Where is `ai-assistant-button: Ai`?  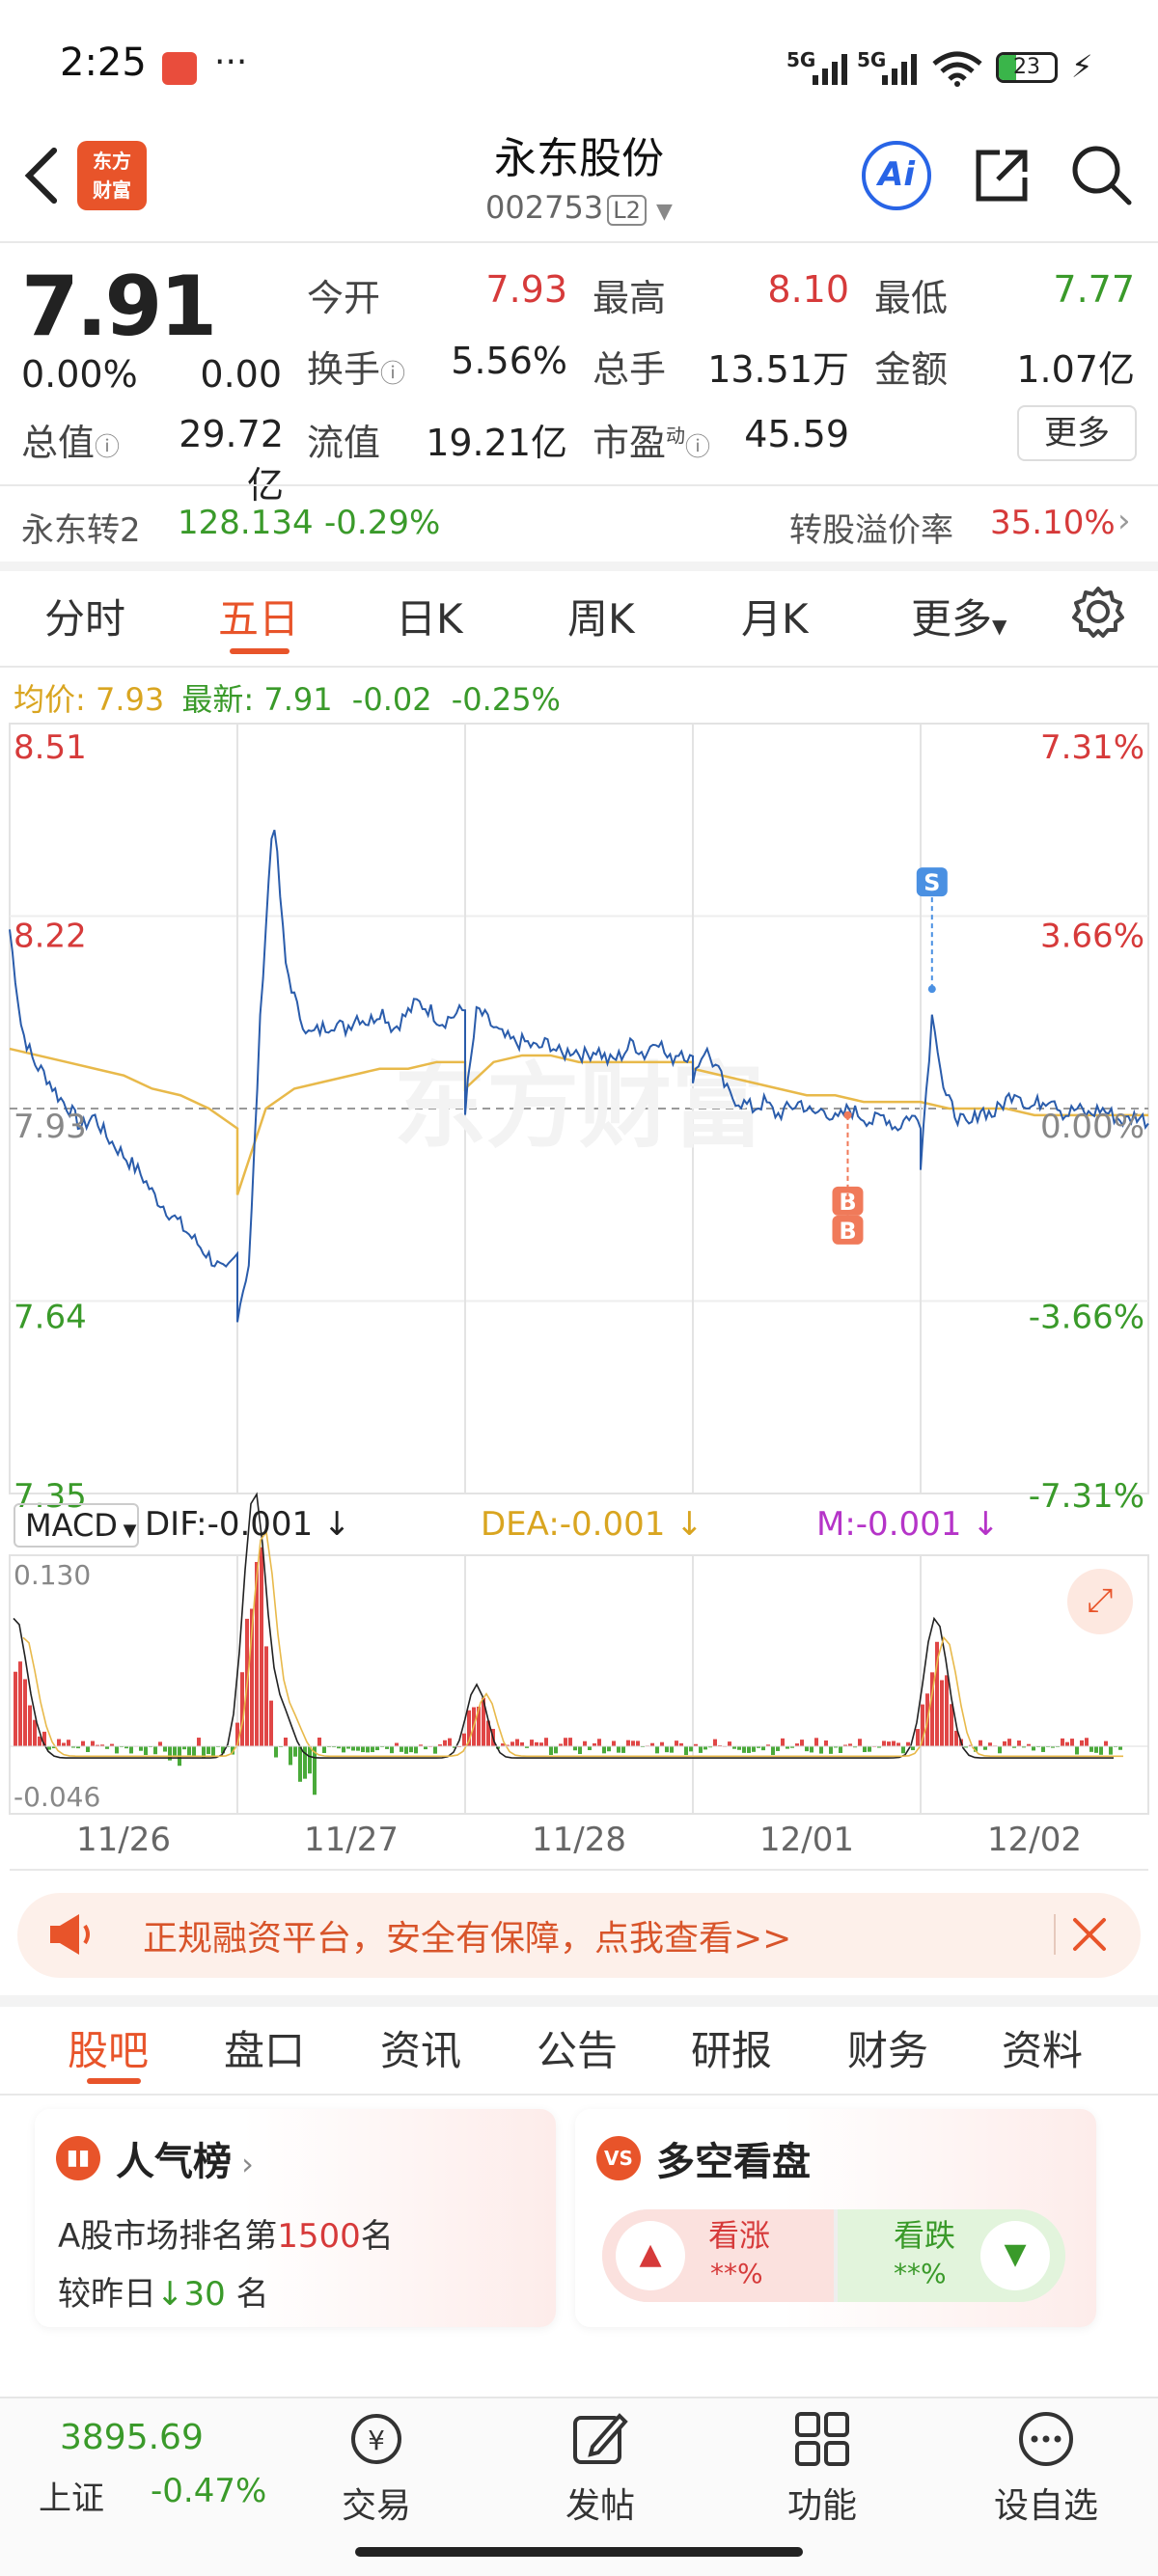
ai-assistant-button: Ai is located at coordinates (896, 176).